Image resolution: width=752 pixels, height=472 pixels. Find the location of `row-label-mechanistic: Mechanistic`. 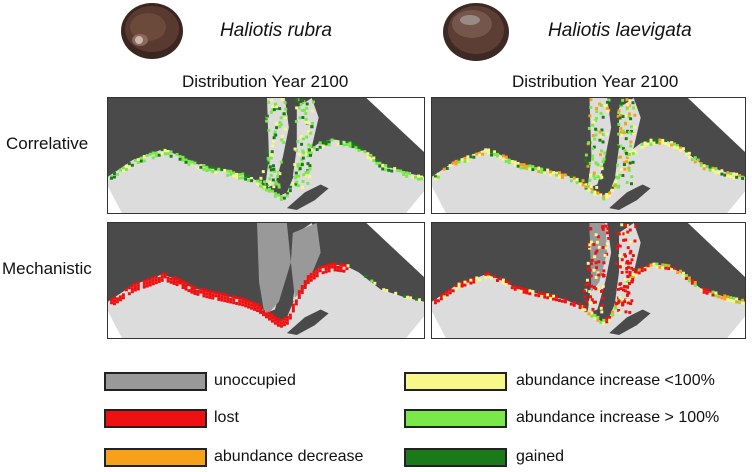

row-label-mechanistic: Mechanistic is located at coordinates (47, 268).